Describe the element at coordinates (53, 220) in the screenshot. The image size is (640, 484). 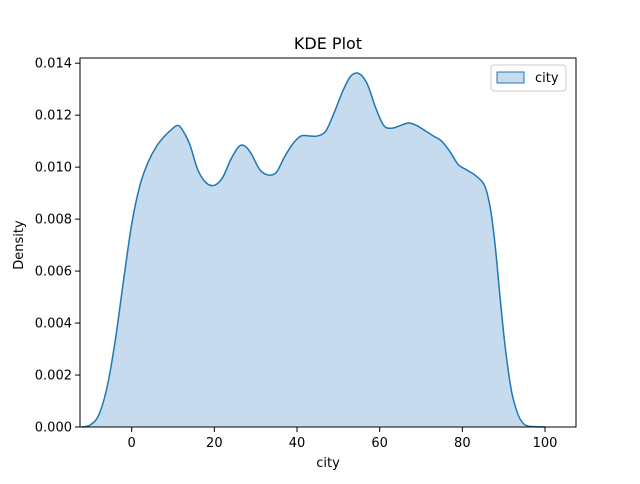
I see `y-tick-label: 0.008` at that location.